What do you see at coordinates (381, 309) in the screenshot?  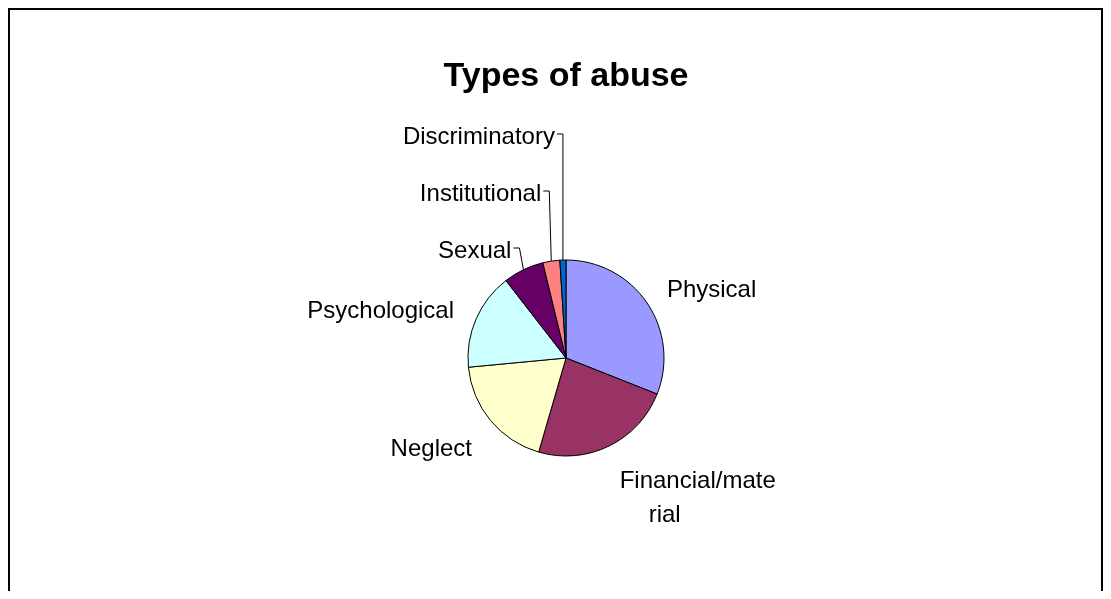 I see `slice-label: Psychological` at bounding box center [381, 309].